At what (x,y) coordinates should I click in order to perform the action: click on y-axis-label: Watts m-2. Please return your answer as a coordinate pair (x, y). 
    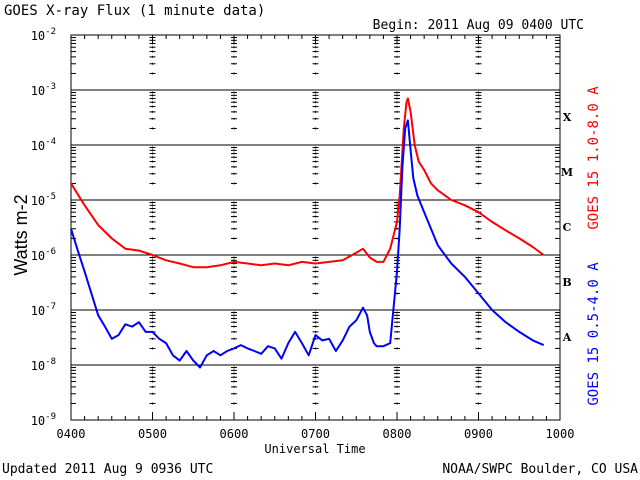
    Looking at the image, I should click on (21, 234).